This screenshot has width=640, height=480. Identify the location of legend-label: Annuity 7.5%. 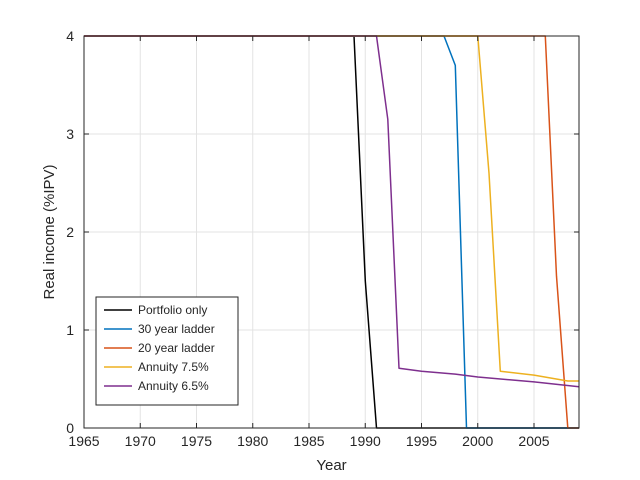
(173, 367).